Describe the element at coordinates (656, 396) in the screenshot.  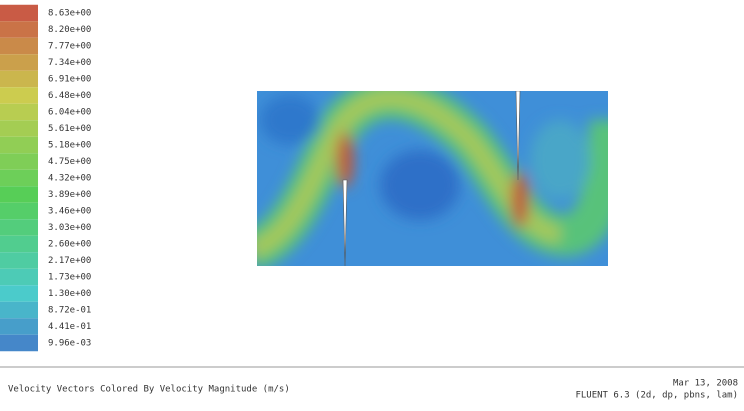
I see `caption-solver: FLUENT 6.3 (2d, dp, pbns, lam)` at that location.